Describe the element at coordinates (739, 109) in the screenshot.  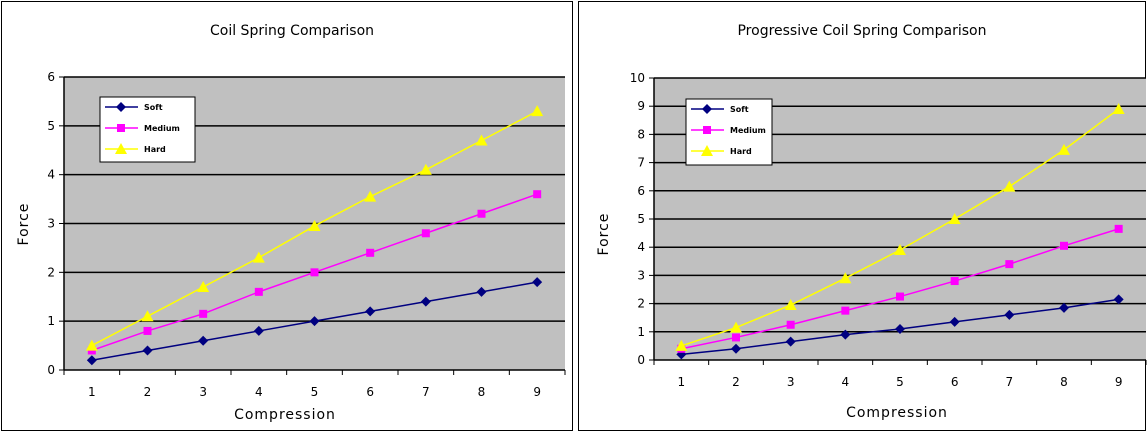
I see `legend-label-soft: Soft` at that location.